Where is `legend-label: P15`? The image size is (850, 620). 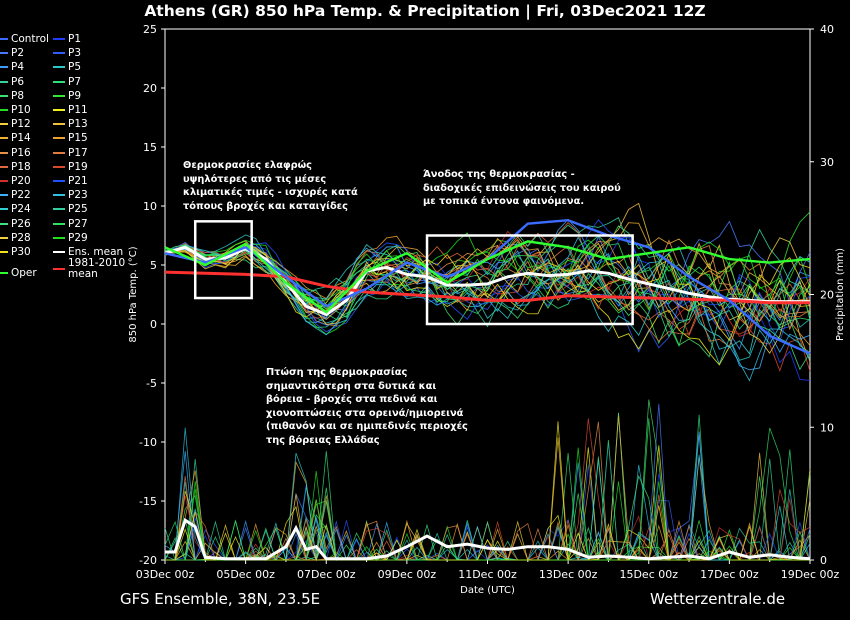 legend-label: P15 is located at coordinates (78, 138).